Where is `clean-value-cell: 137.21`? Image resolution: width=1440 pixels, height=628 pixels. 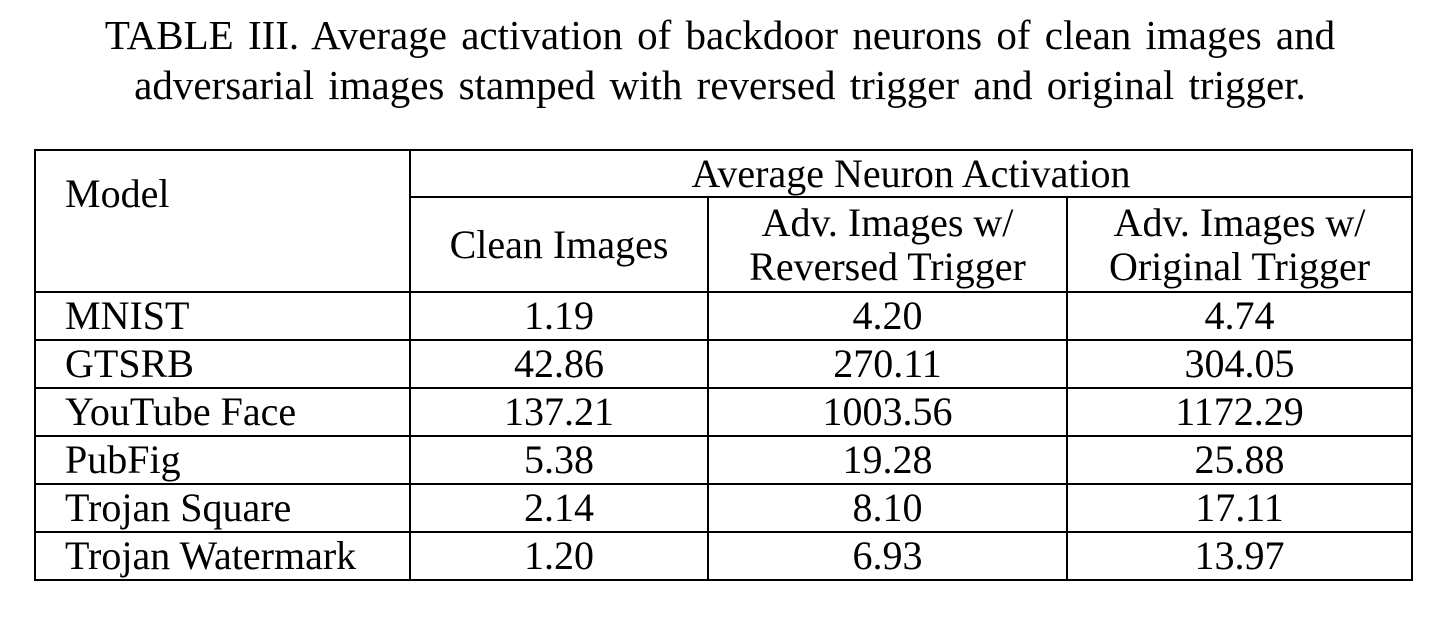
clean-value-cell: 137.21 is located at coordinates (559, 412).